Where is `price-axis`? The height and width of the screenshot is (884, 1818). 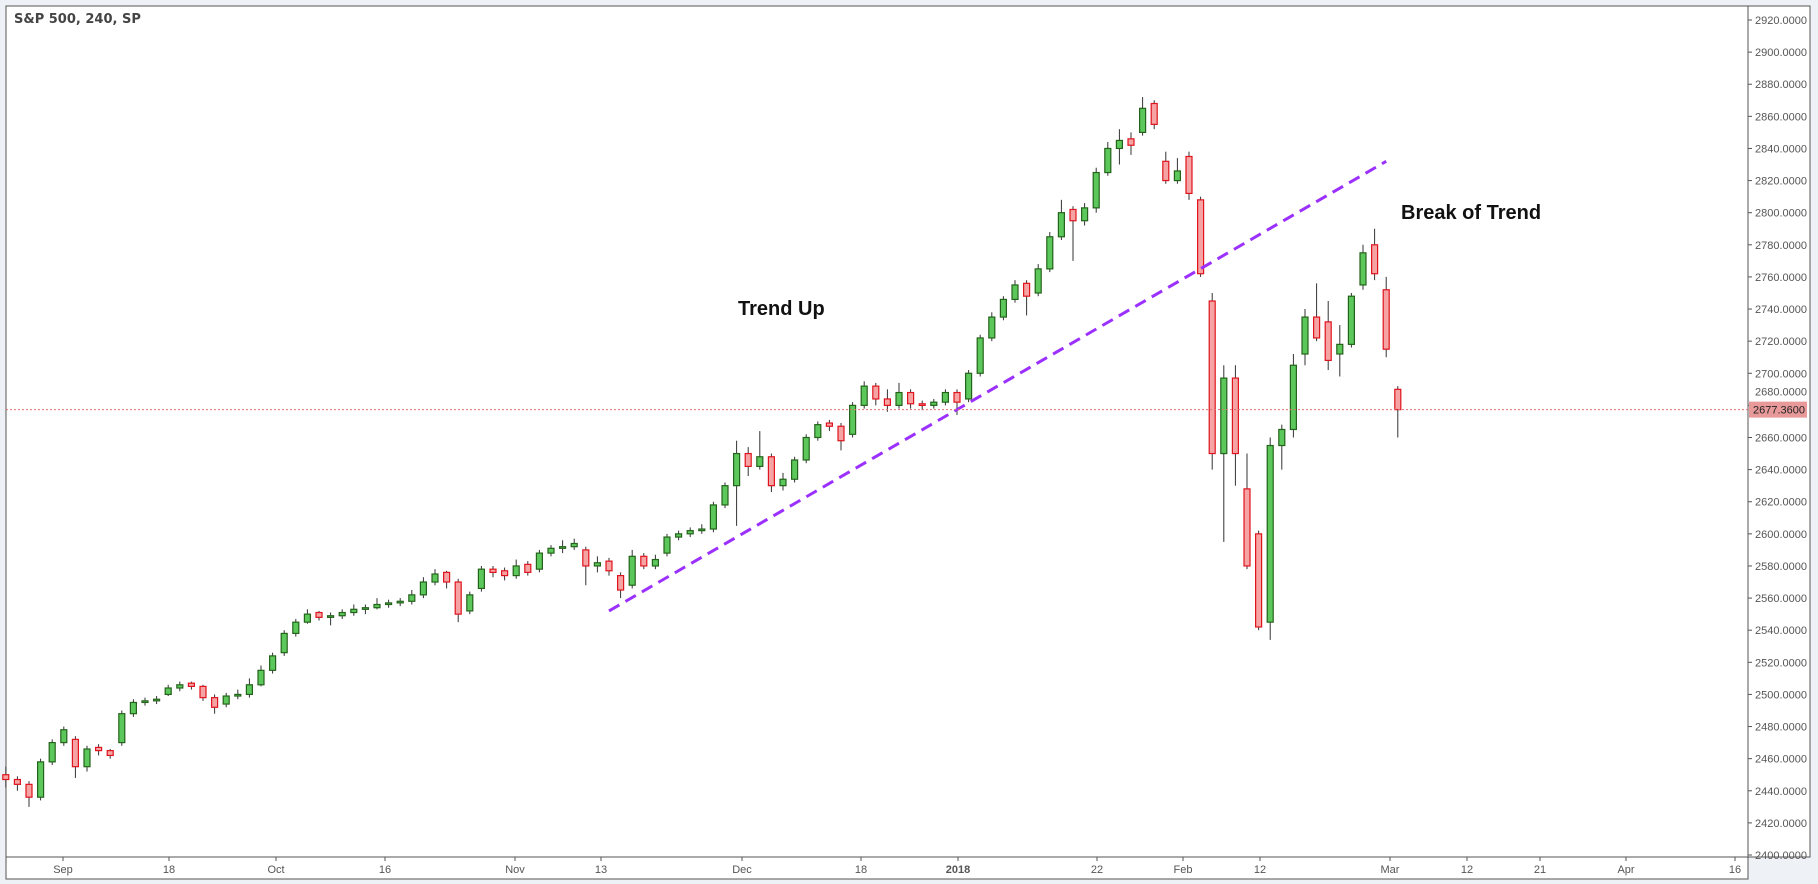
price-axis is located at coordinates (1779, 431).